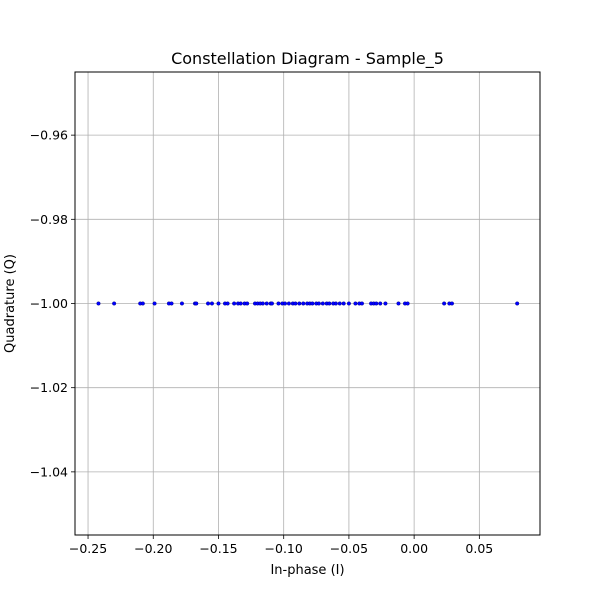 This screenshot has height=600, width=600. Describe the element at coordinates (284, 548) in the screenshot. I see `x-tick-label: −0.10` at that location.